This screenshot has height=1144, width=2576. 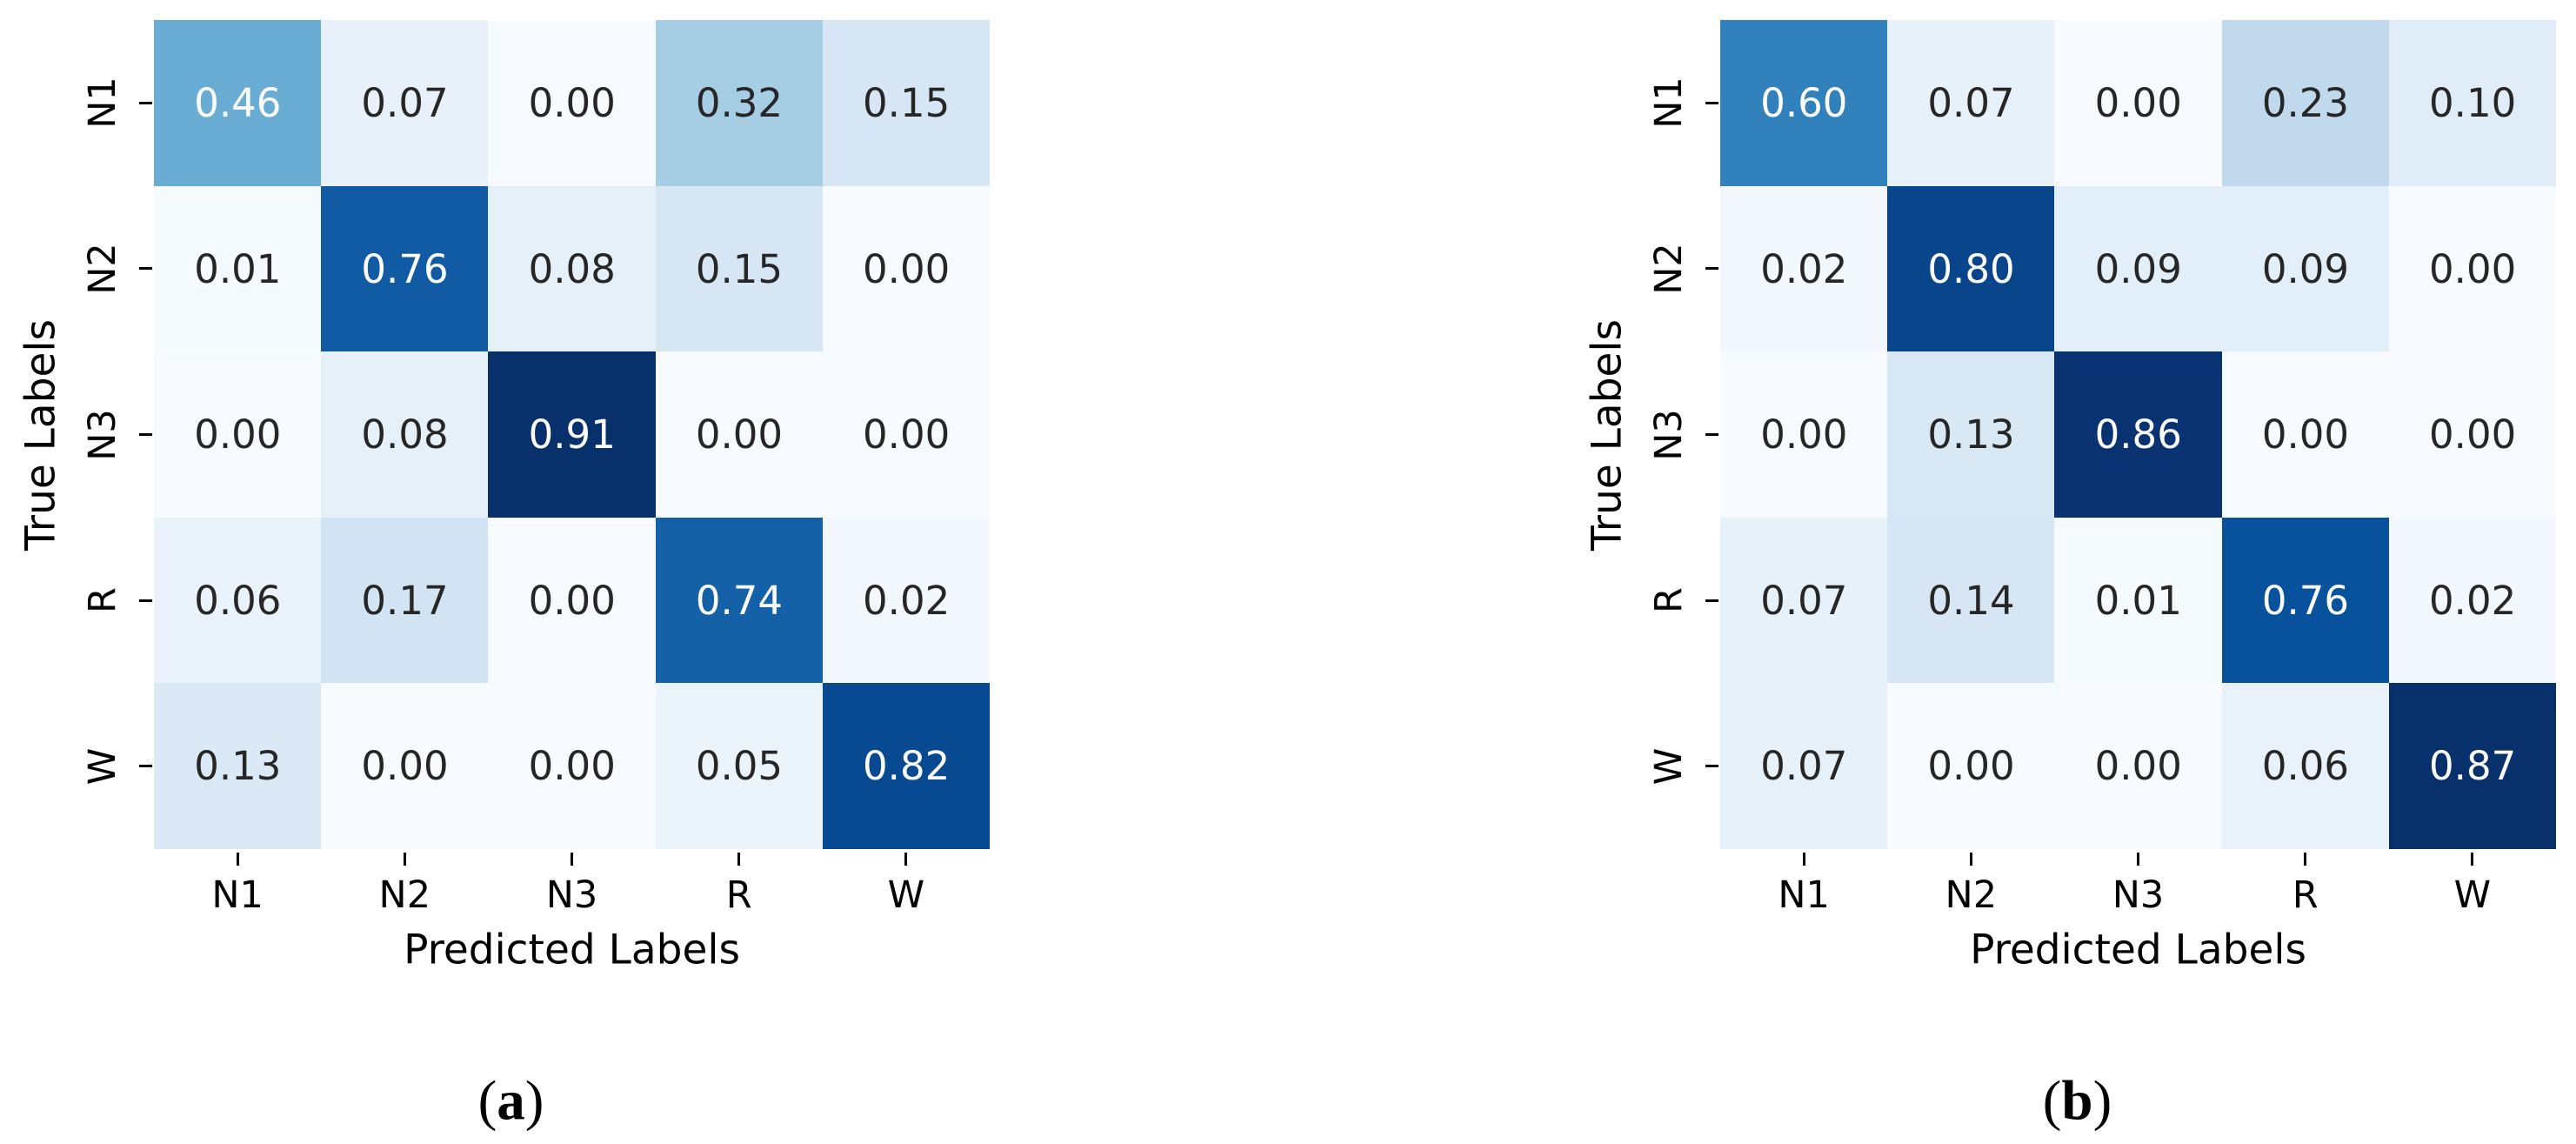 I want to click on heatmap-cell: 0.05, so click(x=739, y=766).